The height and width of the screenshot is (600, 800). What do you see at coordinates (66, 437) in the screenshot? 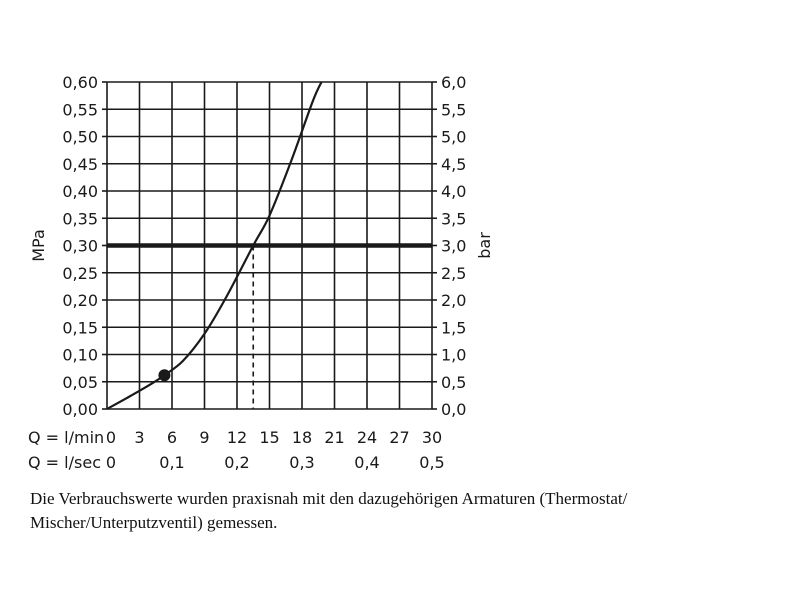
I see `x-axis-label-lmin: Q = l/min` at bounding box center [66, 437].